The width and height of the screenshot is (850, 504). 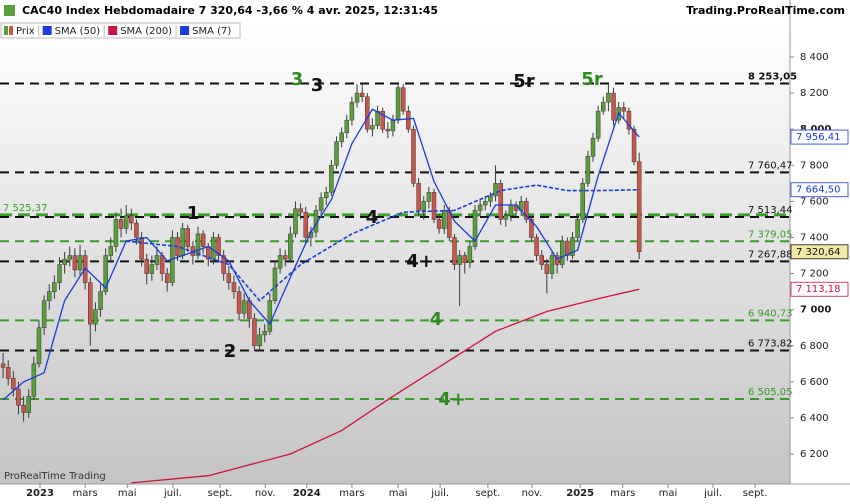 What do you see at coordinates (770, 254) in the screenshot?
I see `level-label: 7 267,88` at bounding box center [770, 254].